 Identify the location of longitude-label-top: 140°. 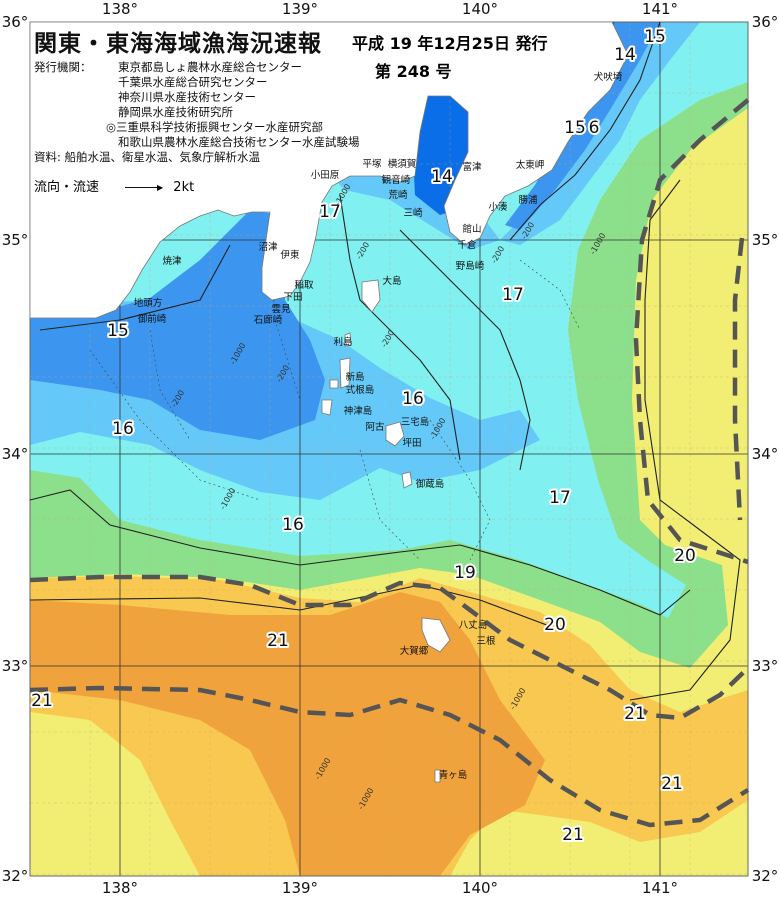
(480, 9).